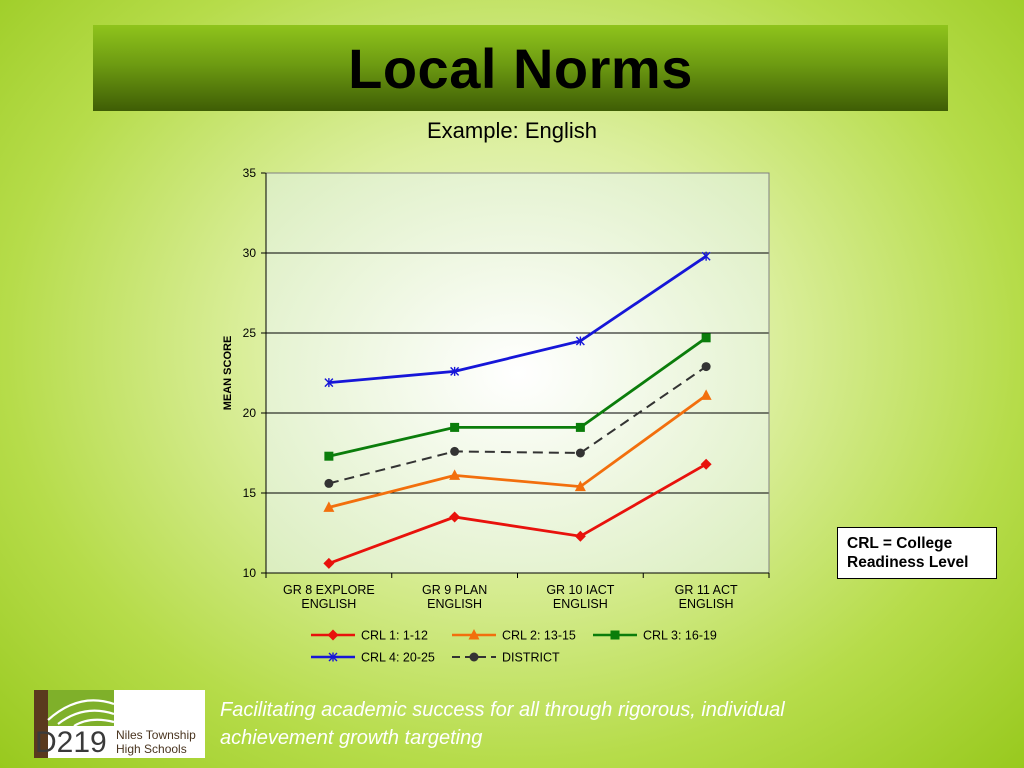 The height and width of the screenshot is (768, 1024). I want to click on legend-entry: CRL 1: 1-12, so click(369, 636).